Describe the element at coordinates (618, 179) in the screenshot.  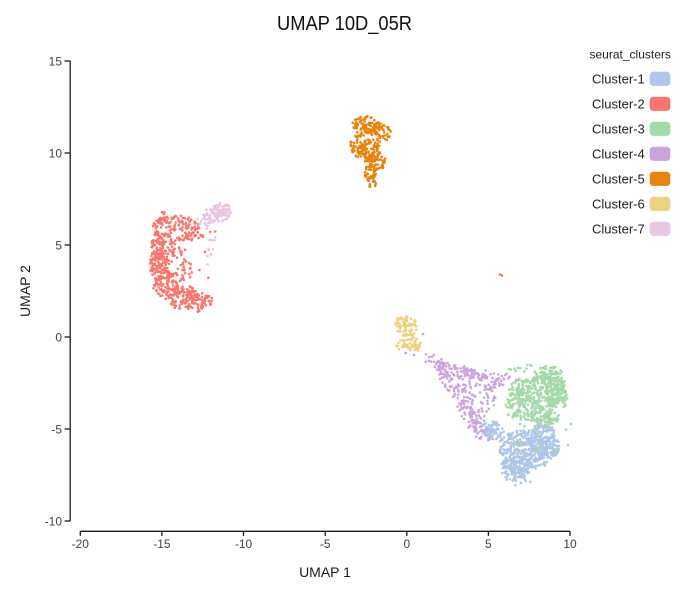
I see `svg-text: Cluster-5` at that location.